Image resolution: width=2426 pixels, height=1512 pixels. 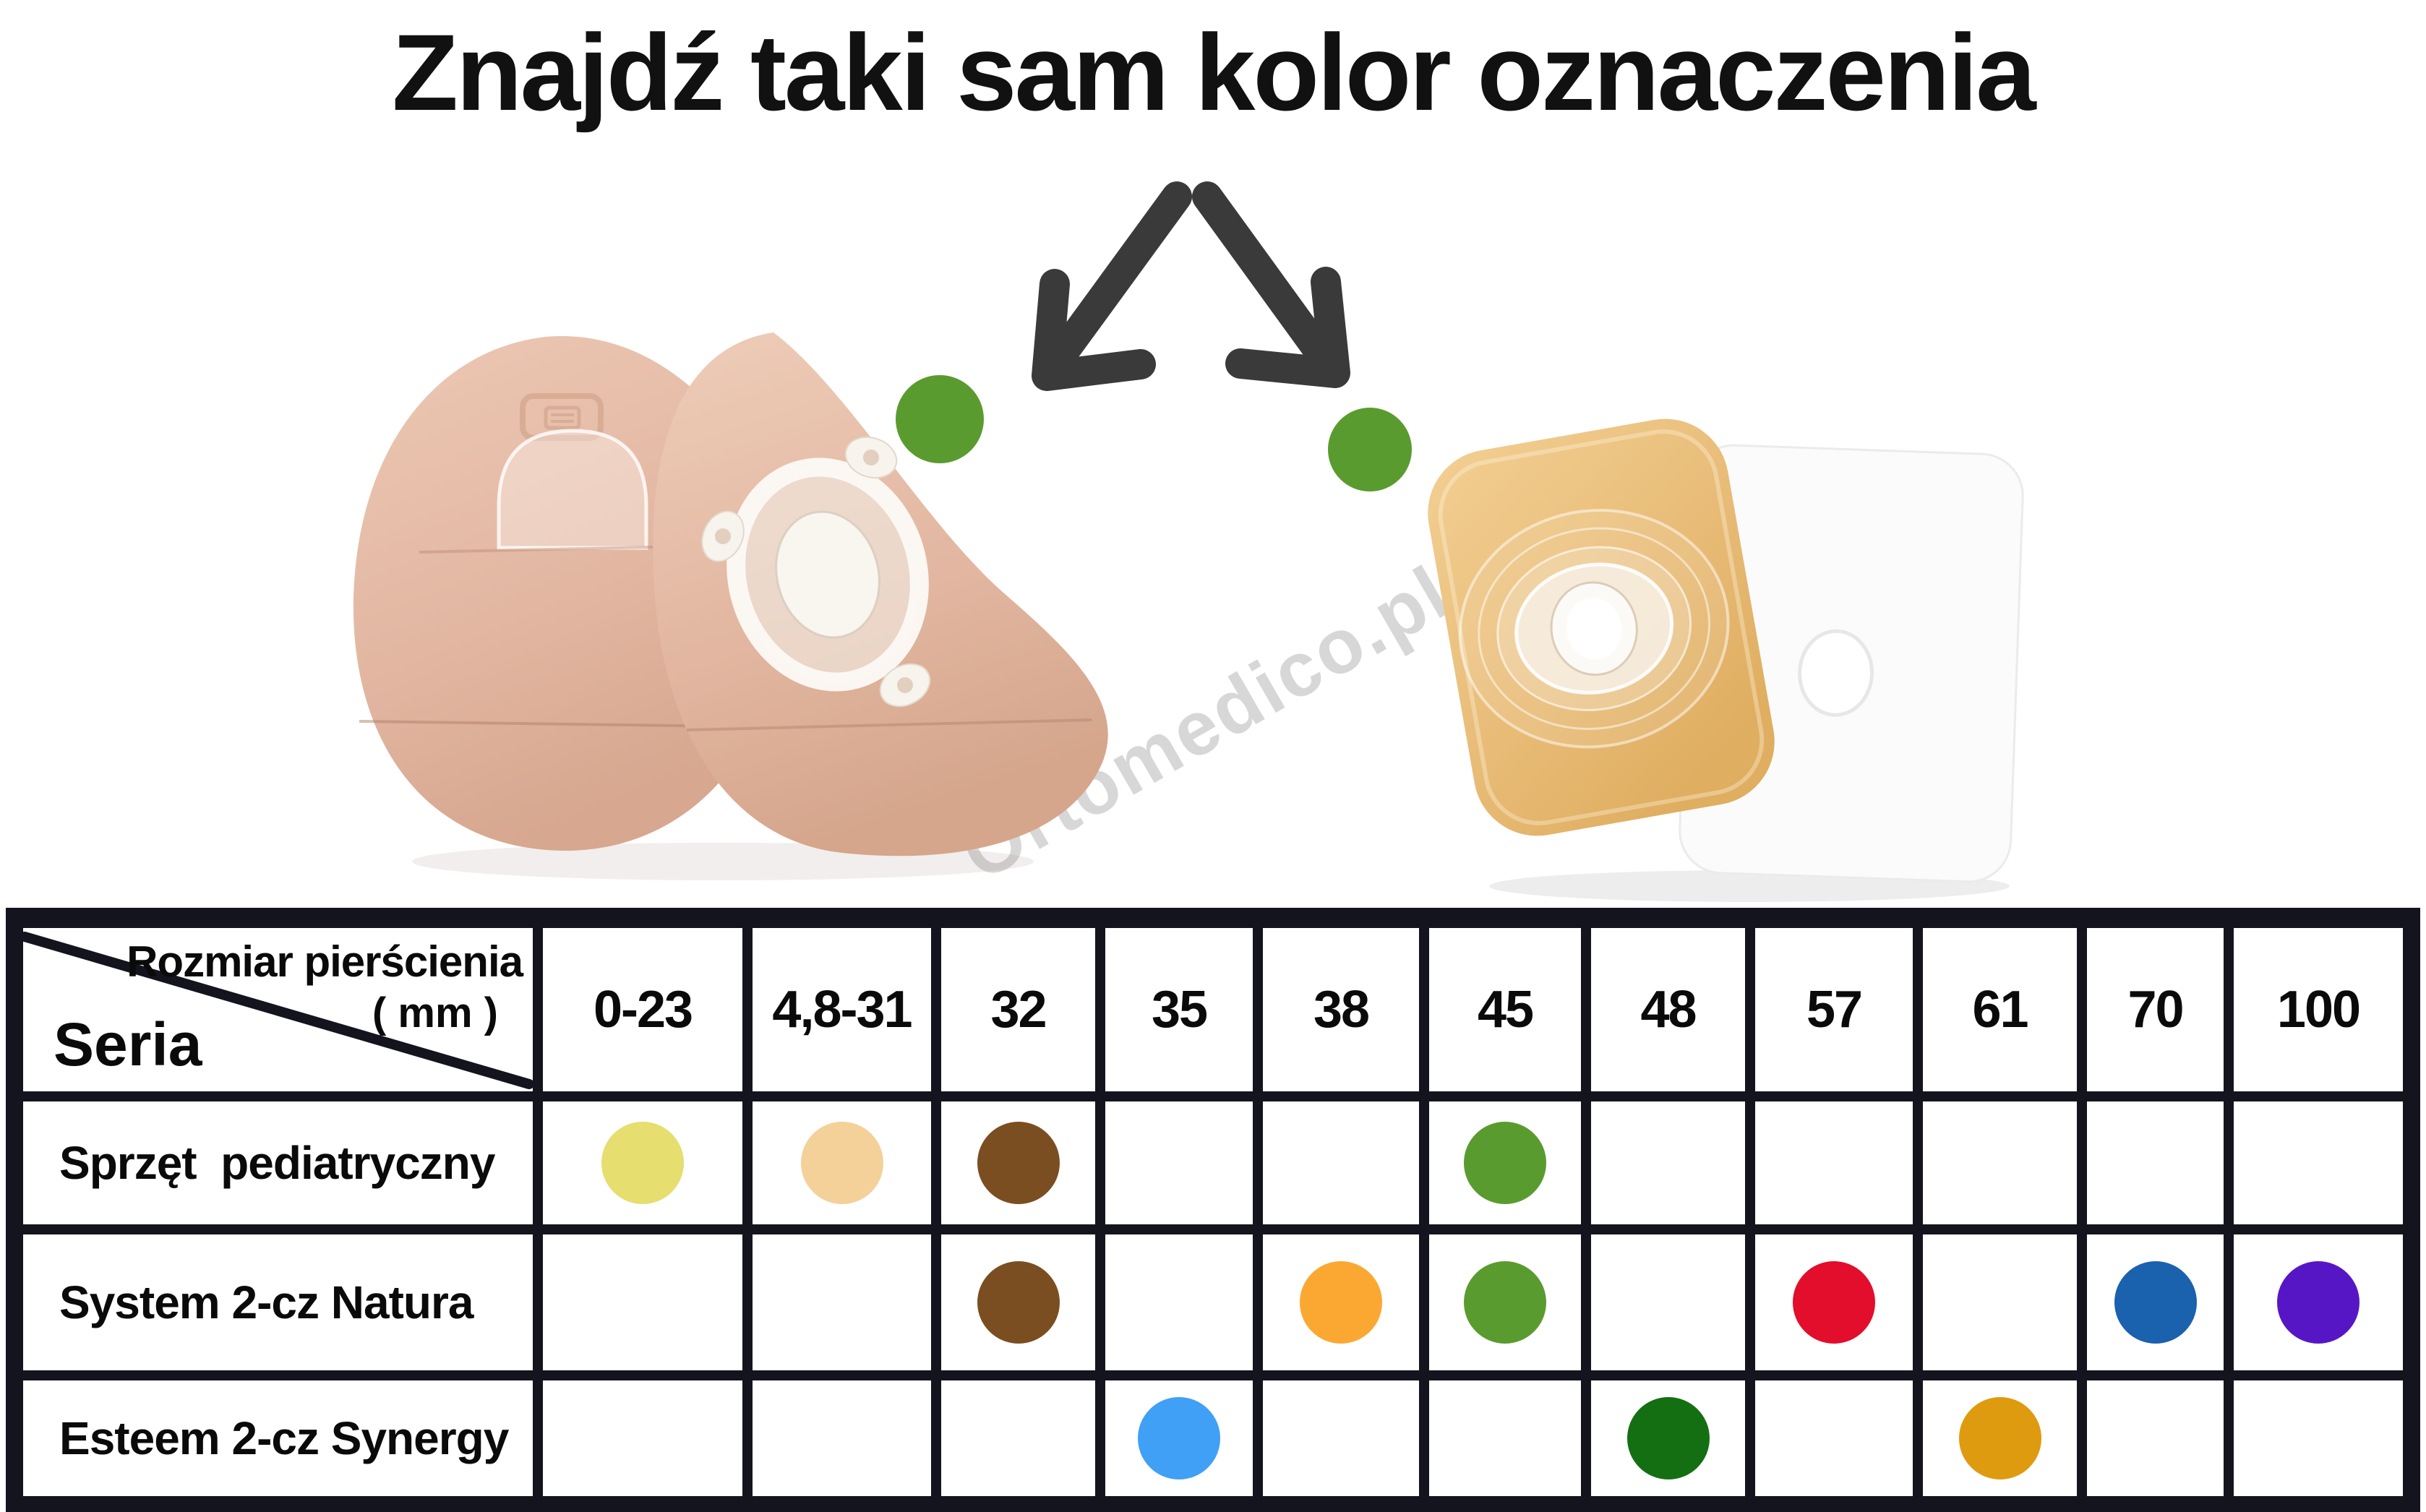 What do you see at coordinates (1179, 1009) in the screenshot?
I see `column-header: 35` at bounding box center [1179, 1009].